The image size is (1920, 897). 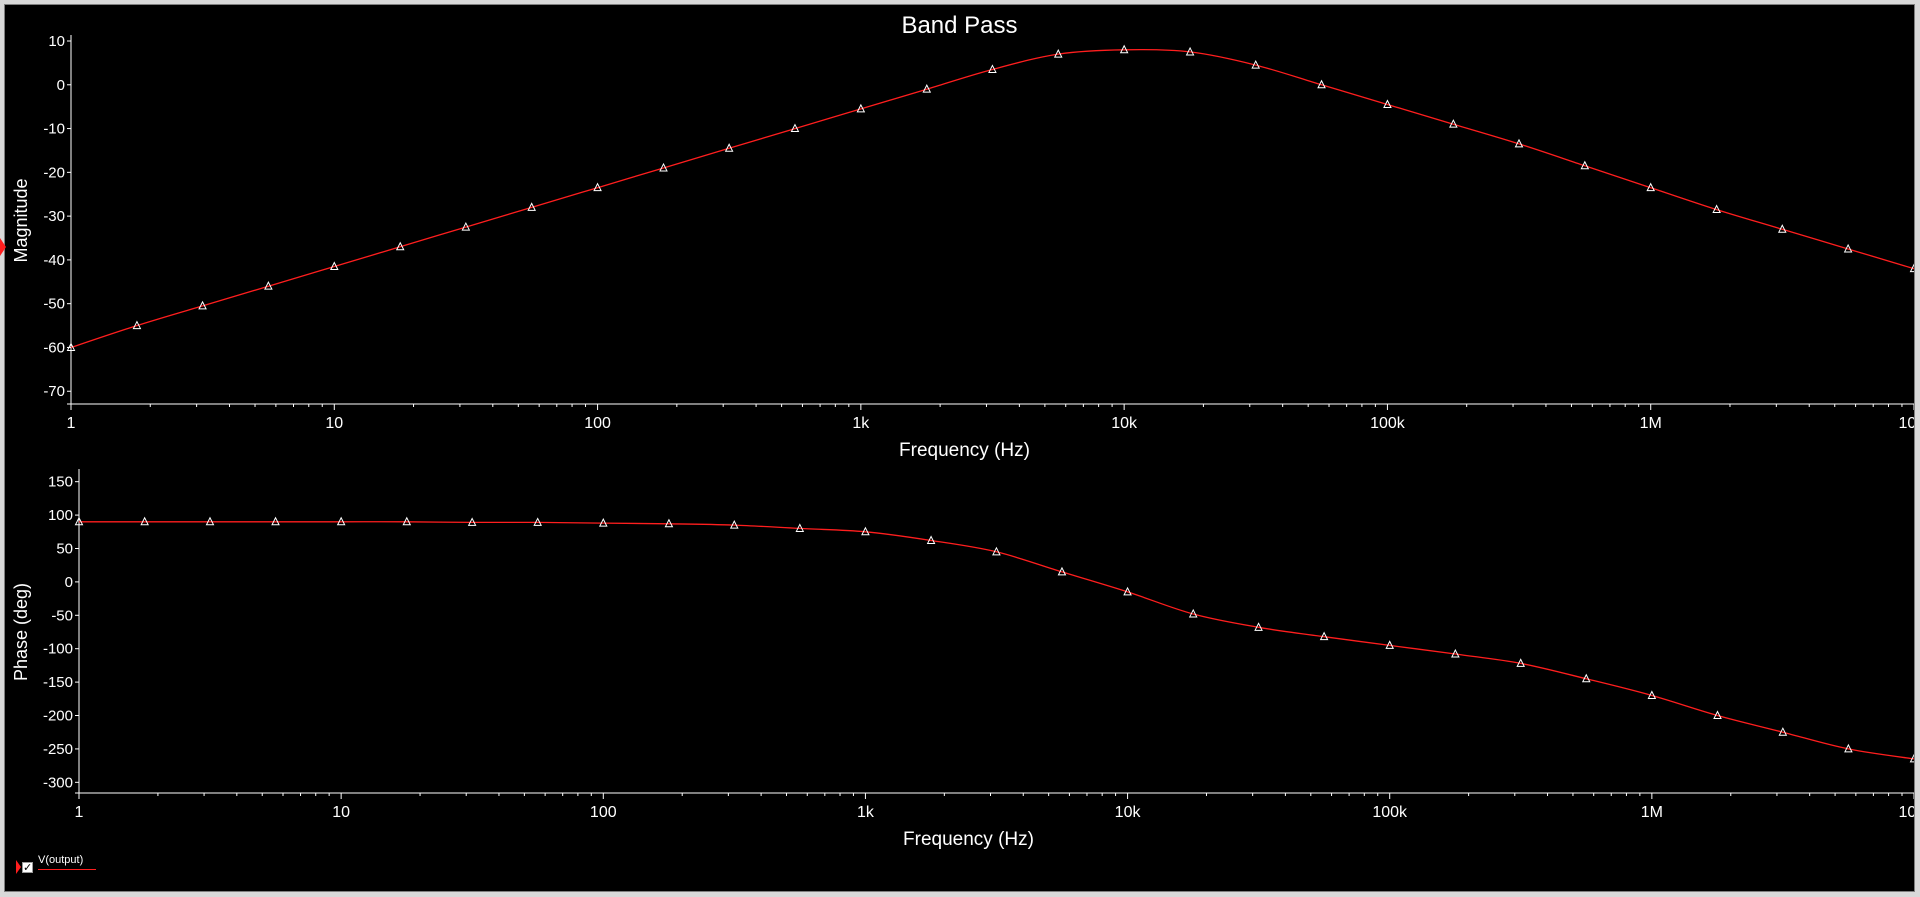 What do you see at coordinates (58, 749) in the screenshot?
I see `chart2-y-tick-label: -250` at bounding box center [58, 749].